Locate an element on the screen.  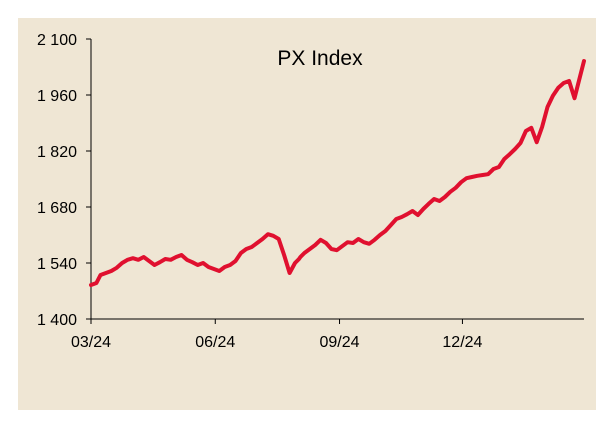
x-tick-label: 09/24 is located at coordinates (340, 342).